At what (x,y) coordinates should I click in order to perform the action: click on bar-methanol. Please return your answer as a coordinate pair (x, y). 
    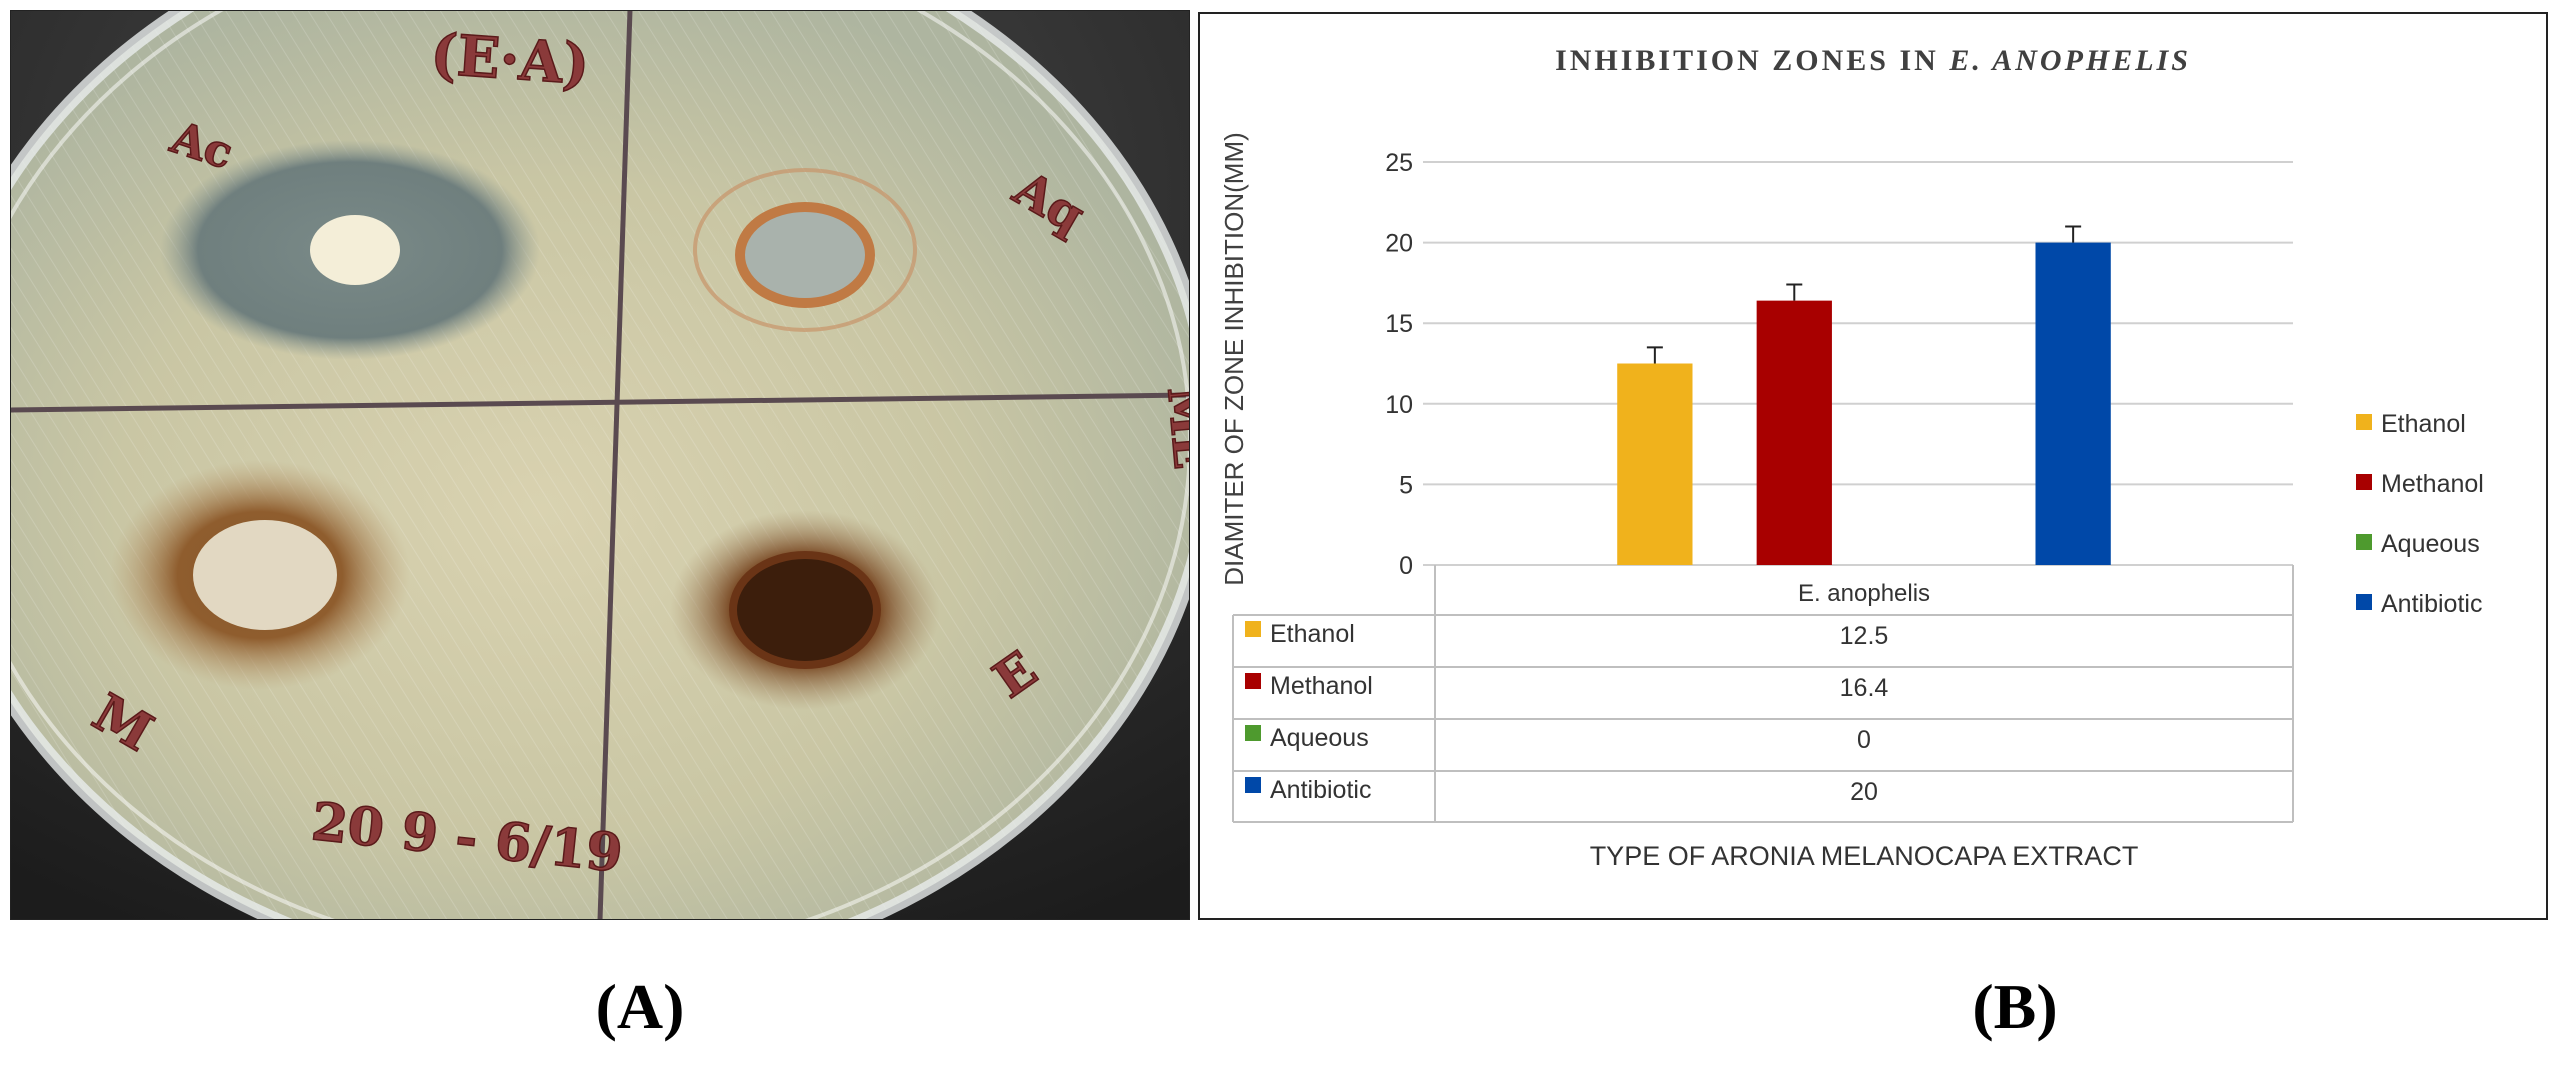
    Looking at the image, I should click on (1794, 432).